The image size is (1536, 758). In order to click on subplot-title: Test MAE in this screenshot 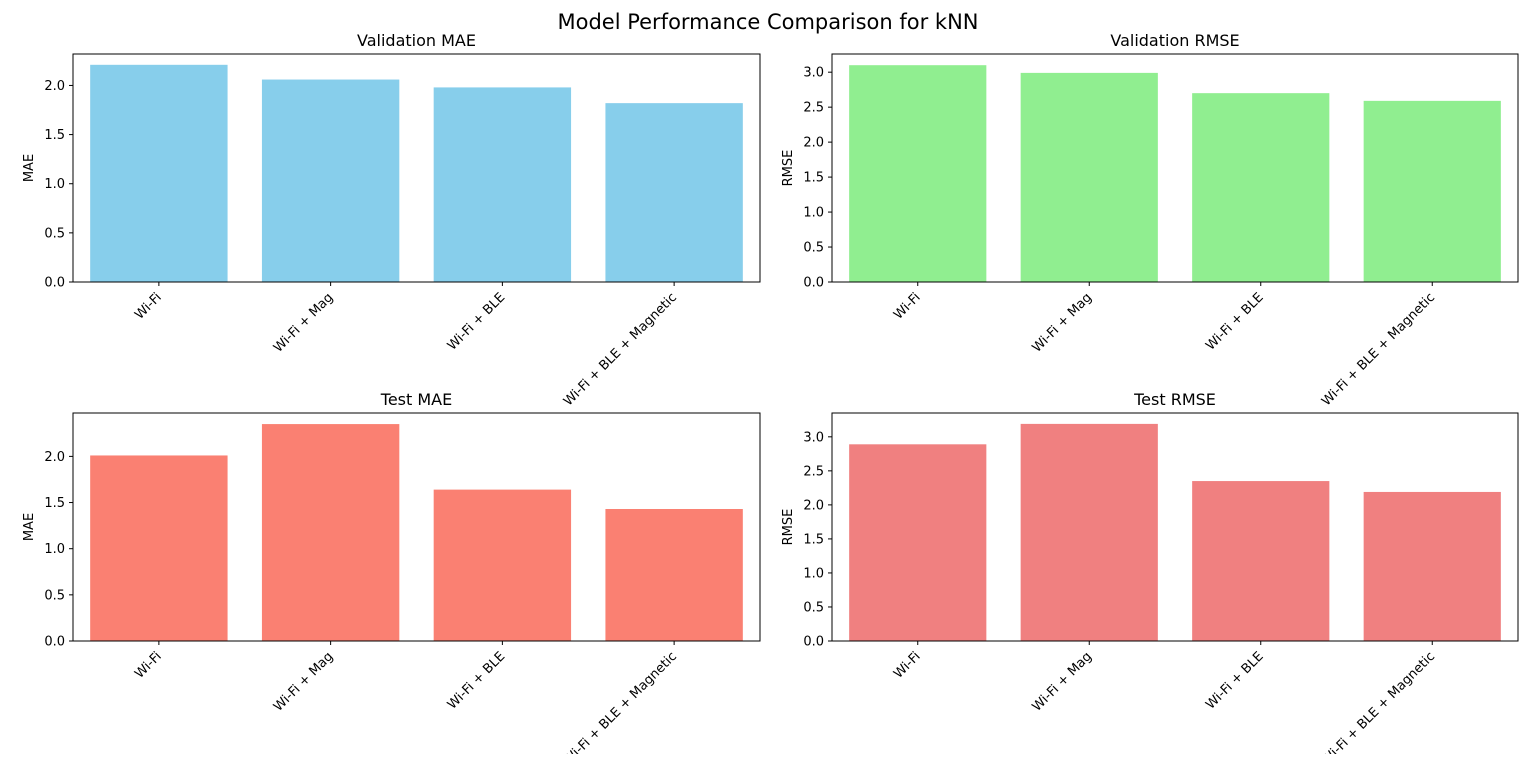, I will do `click(416, 399)`.